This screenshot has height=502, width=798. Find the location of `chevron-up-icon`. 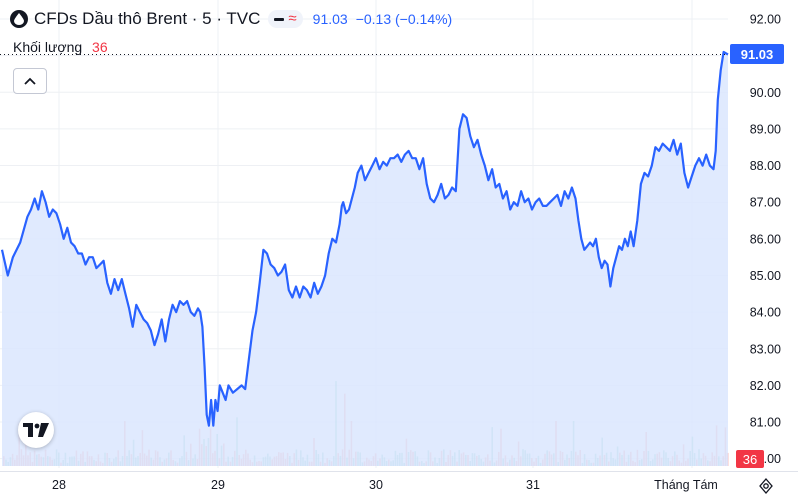

chevron-up-icon is located at coordinates (30, 81).